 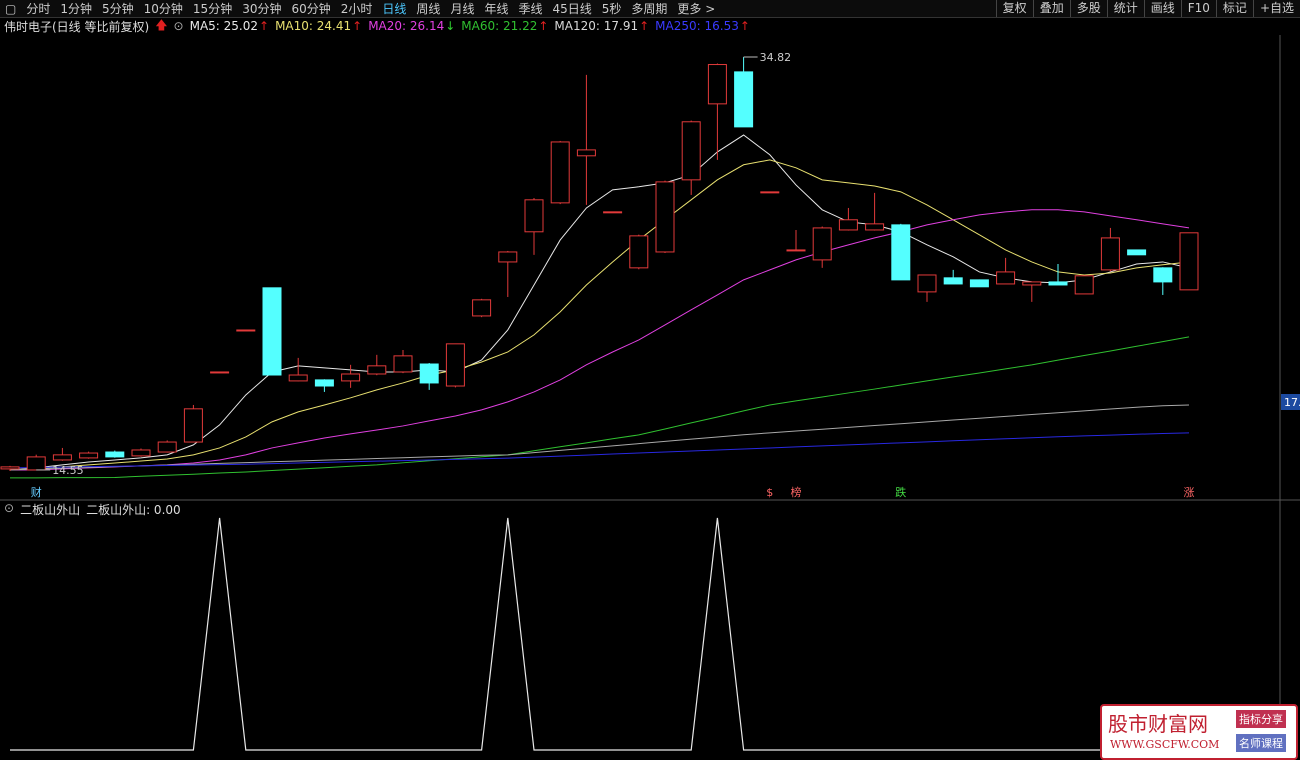 I want to click on tool-button: 叠加, so click(x=1051, y=8).